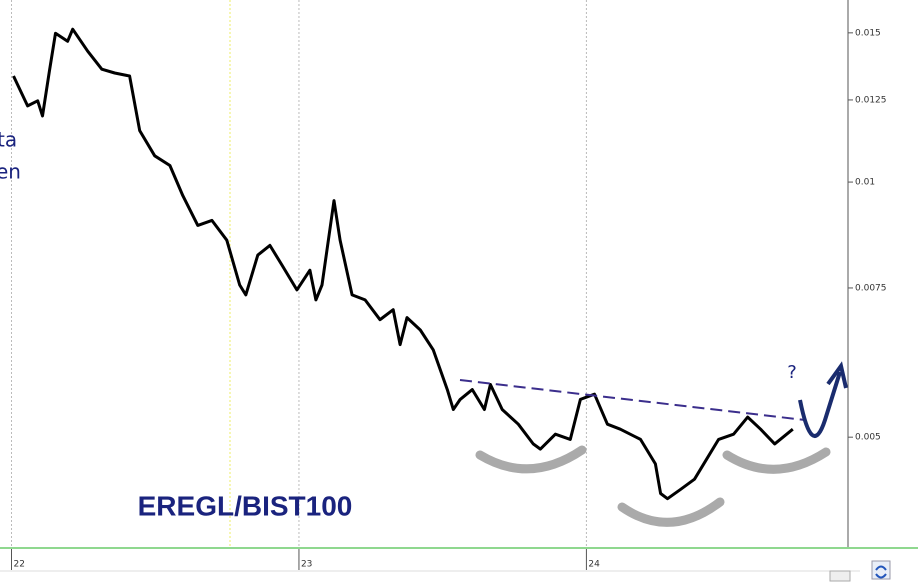 The width and height of the screenshot is (918, 582). Describe the element at coordinates (18, 565) in the screenshot. I see `x-tick-label: 22` at that location.